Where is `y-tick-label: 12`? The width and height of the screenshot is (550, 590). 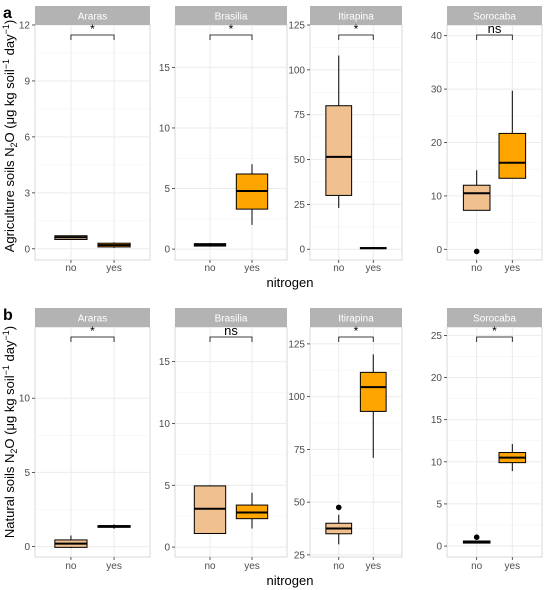
y-tick-label: 12 is located at coordinates (25, 26).